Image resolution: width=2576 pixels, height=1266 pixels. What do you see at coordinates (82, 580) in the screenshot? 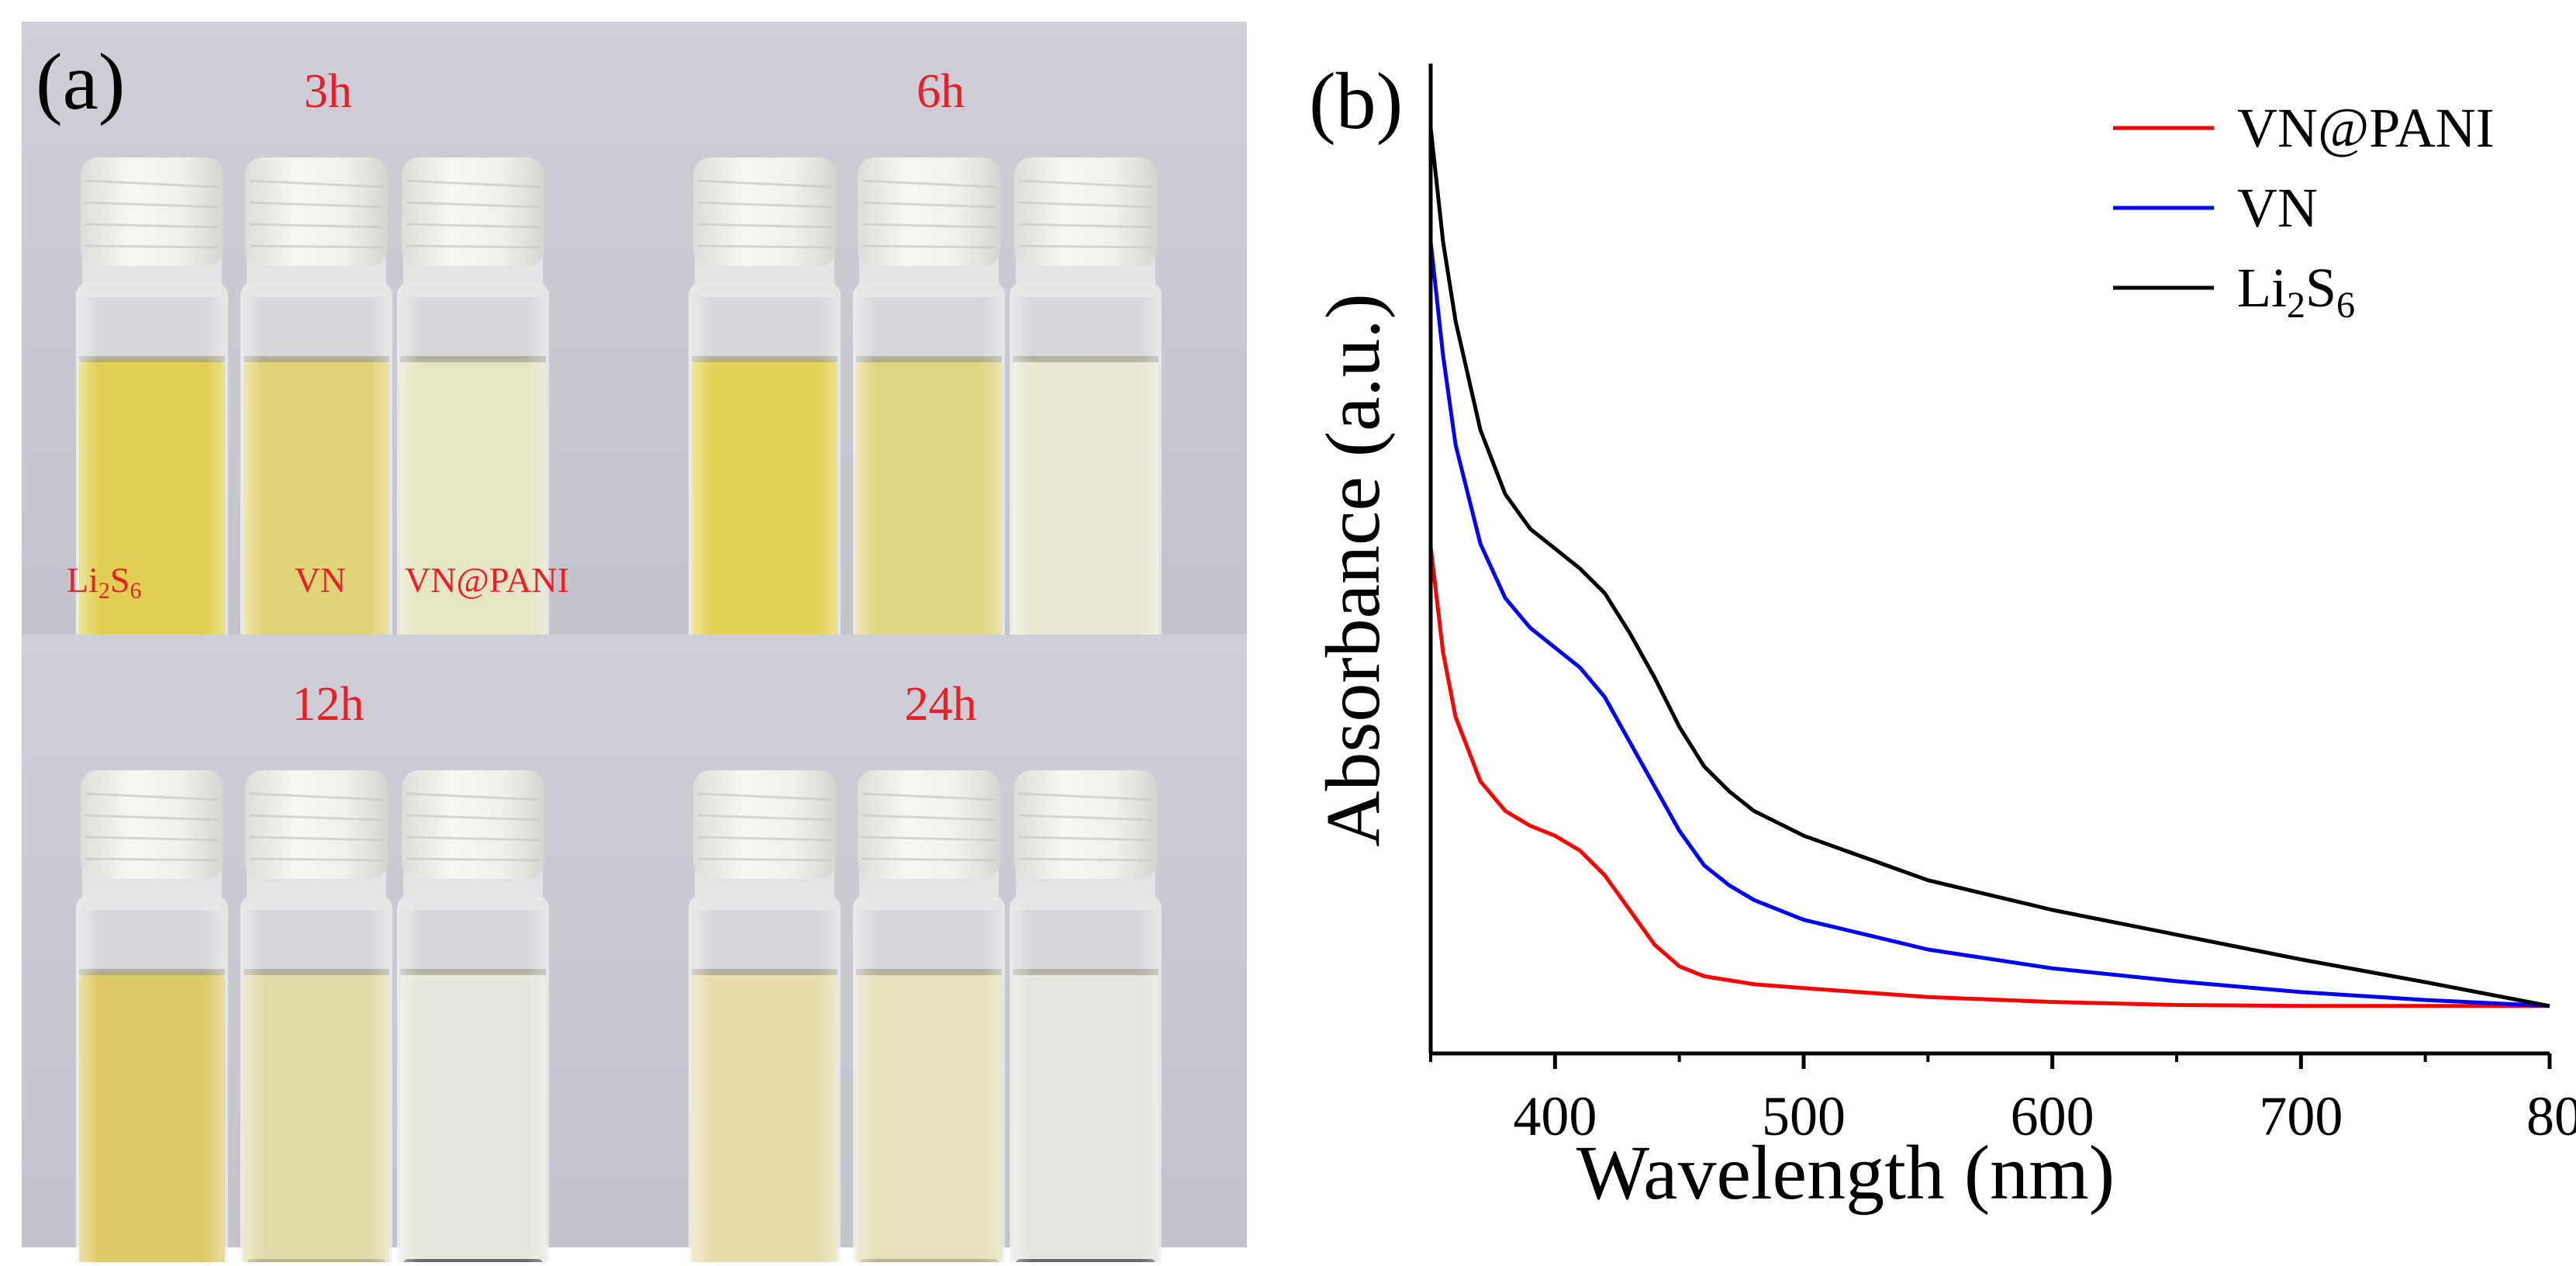
I see `sample-label-part: Li` at bounding box center [82, 580].